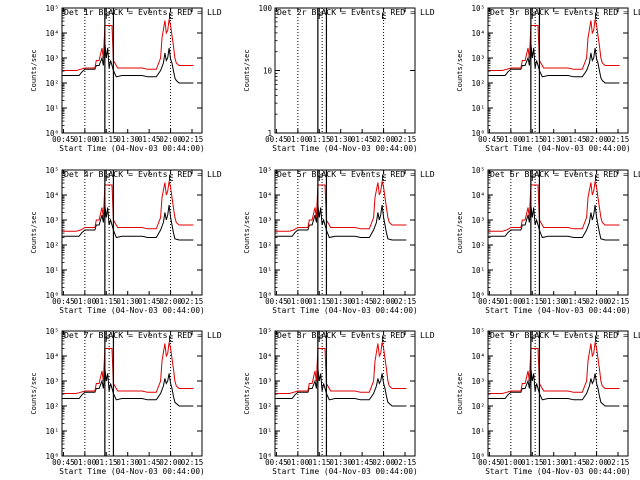  Describe the element at coordinates (565, 174) in the screenshot. I see `panel-title: Det 6r BLACK = Events, RED = LLD` at that location.